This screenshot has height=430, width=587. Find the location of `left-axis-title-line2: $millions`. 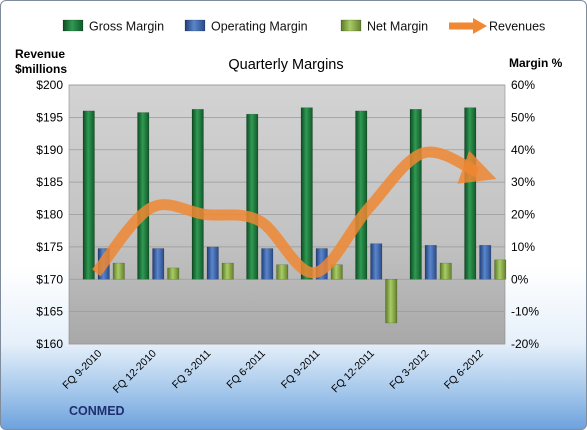

left-axis-title-line2: $millions is located at coordinates (41, 69).